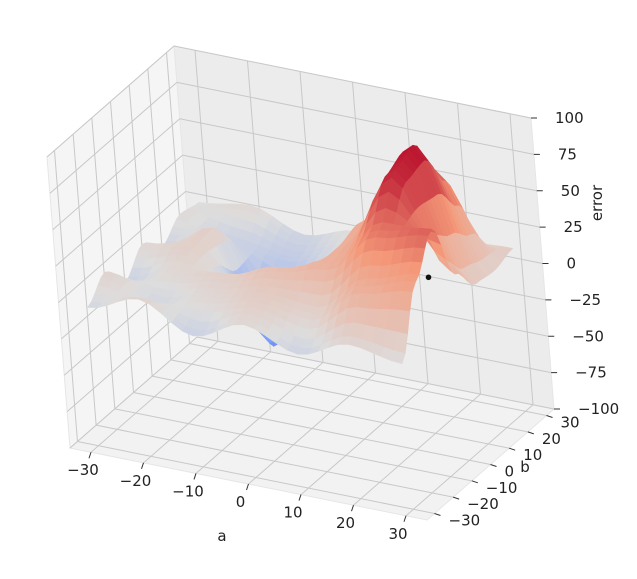  I want to click on z-tick-label: 25, so click(573, 227).